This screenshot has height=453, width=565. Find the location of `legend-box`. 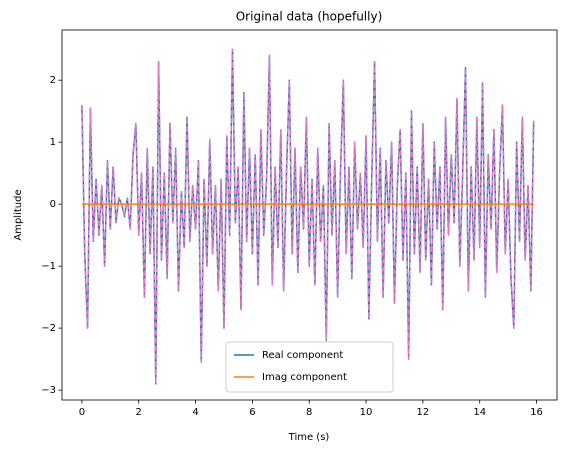

legend-box is located at coordinates (309, 367).